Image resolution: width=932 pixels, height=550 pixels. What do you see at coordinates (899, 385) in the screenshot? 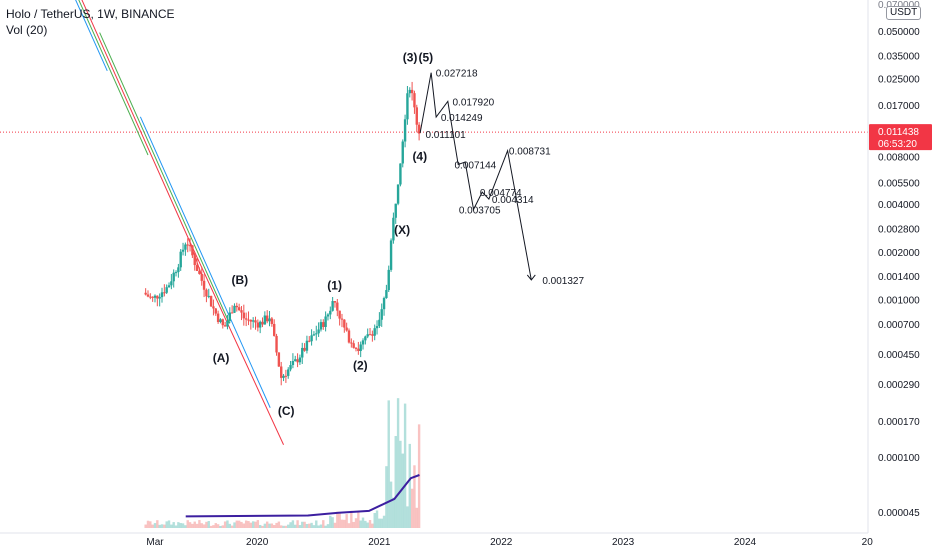
I see `price-tick-label: 0.000290` at bounding box center [899, 385].